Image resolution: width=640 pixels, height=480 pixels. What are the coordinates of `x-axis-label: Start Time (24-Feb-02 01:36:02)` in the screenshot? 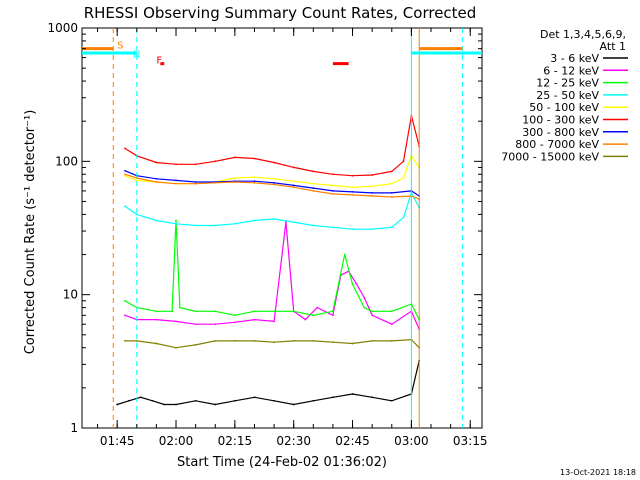 It's located at (282, 462).